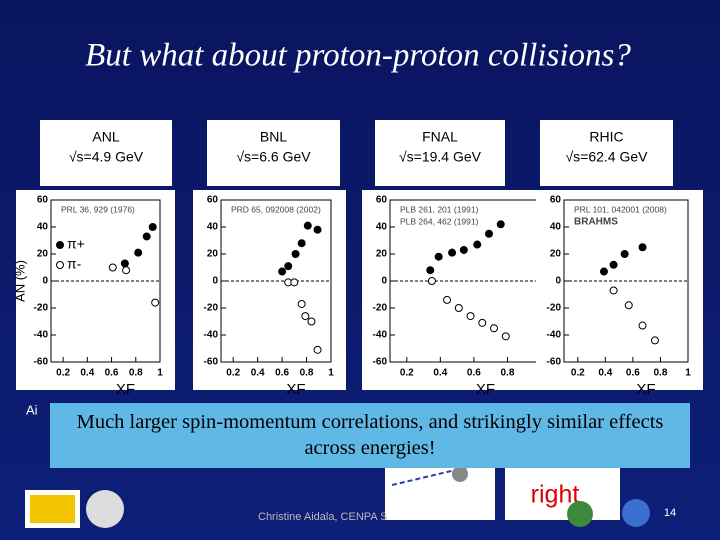 This screenshot has width=720, height=545. What do you see at coordinates (439, 221) in the screenshot?
I see `annotation: PLB 264, 462 (1991)` at bounding box center [439, 221].